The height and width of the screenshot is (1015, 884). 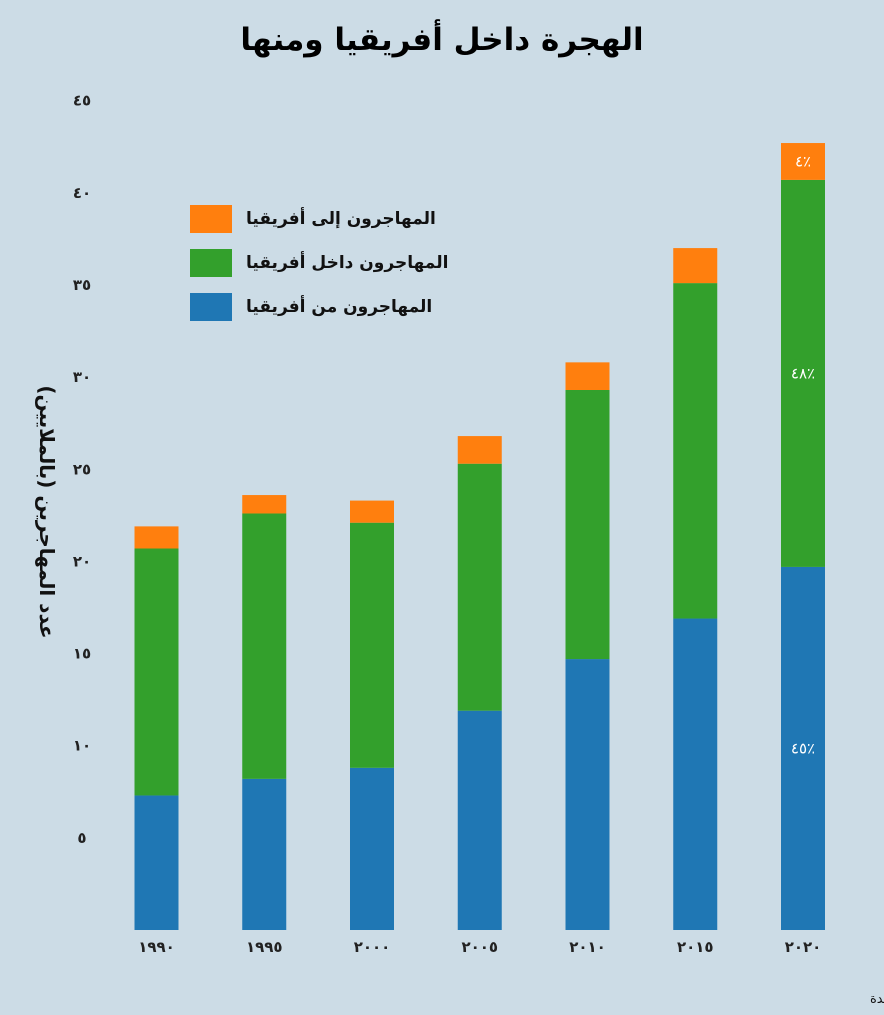 I want to click on y-tick-label: ٢٠, so click(x=82, y=561).